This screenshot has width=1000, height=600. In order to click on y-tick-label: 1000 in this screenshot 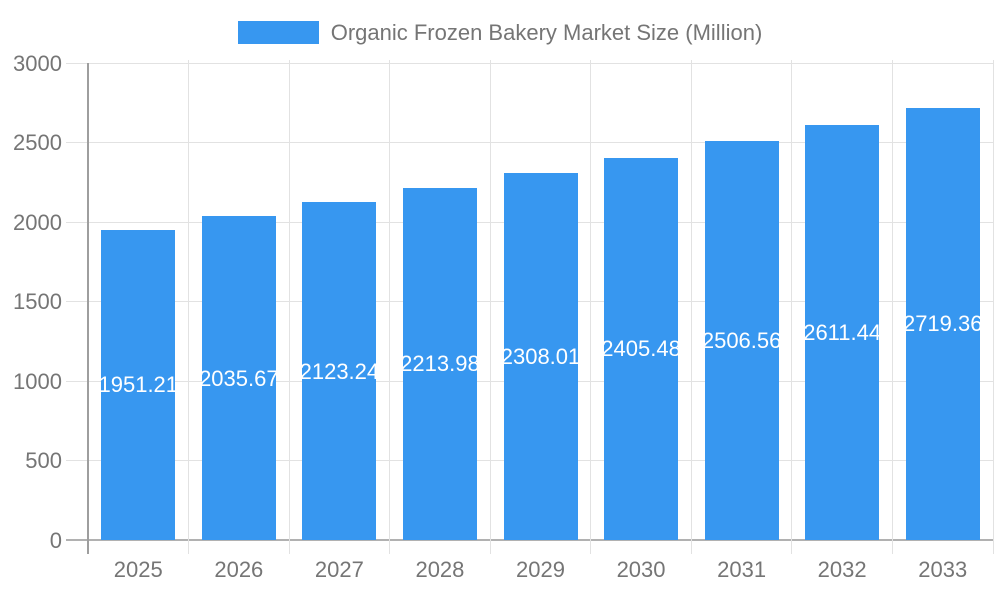, I will do `click(37, 381)`.